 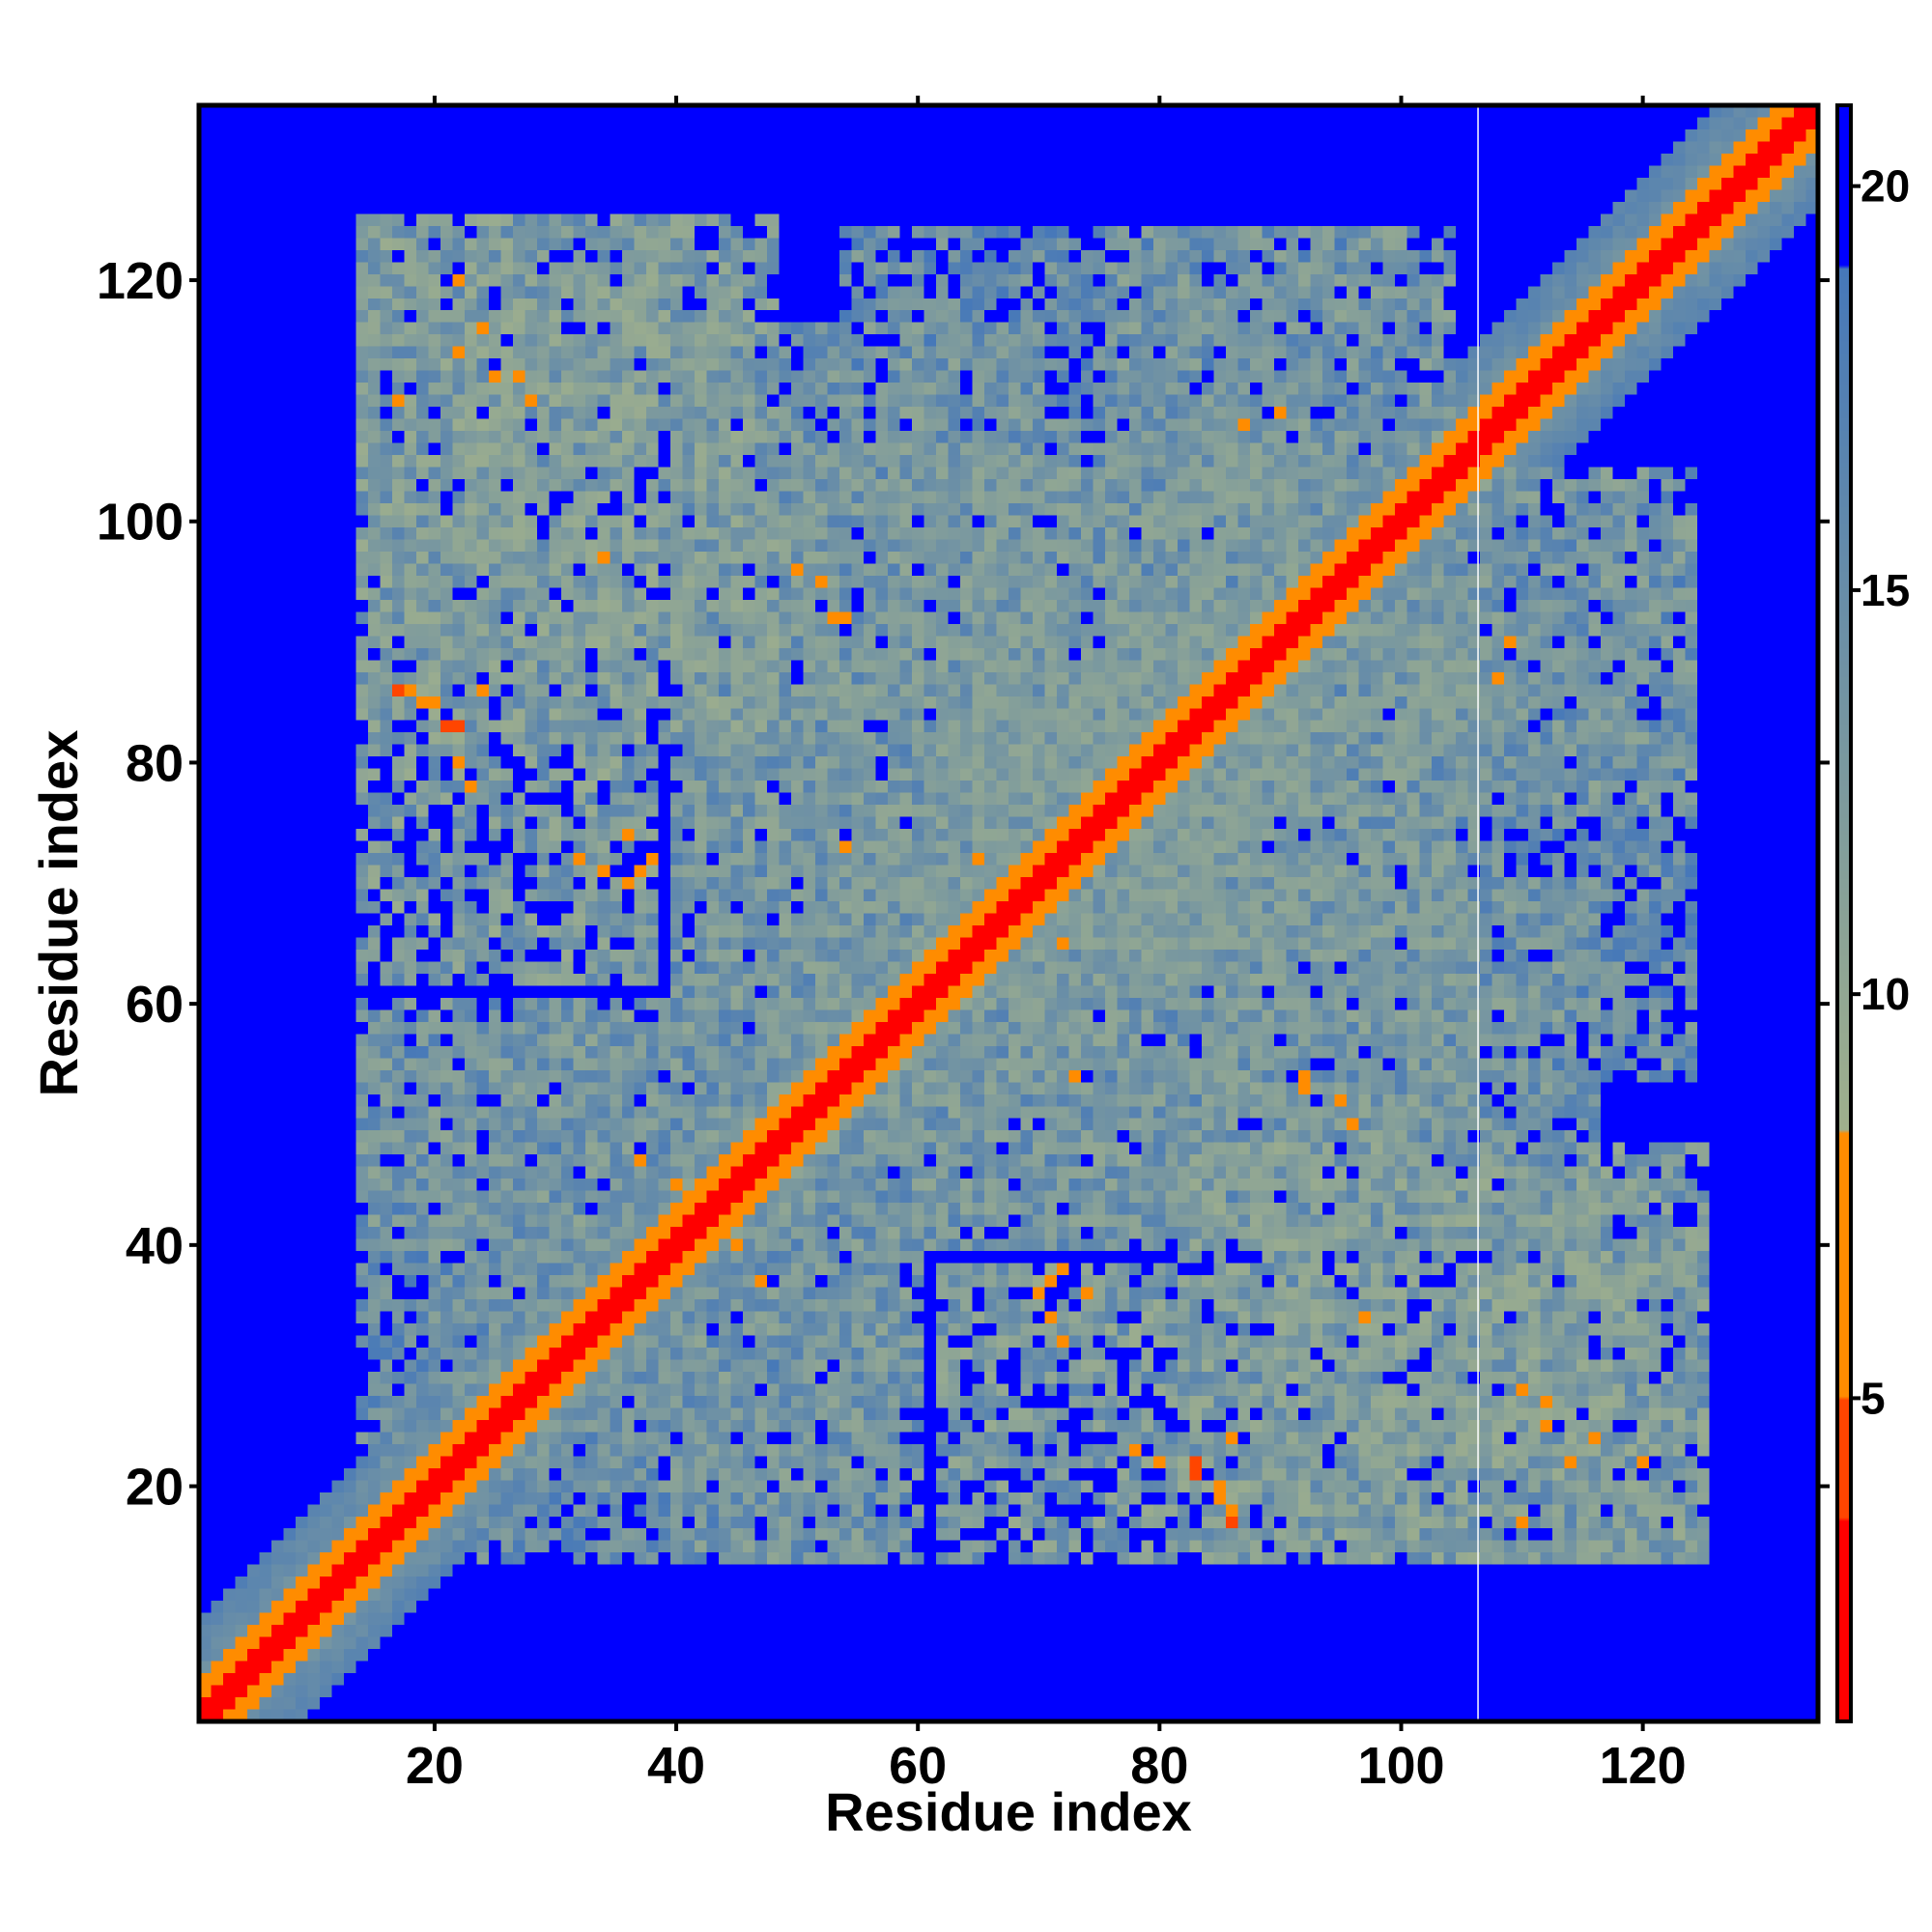 What do you see at coordinates (918, 1766) in the screenshot?
I see `x-tick-label: 60` at bounding box center [918, 1766].